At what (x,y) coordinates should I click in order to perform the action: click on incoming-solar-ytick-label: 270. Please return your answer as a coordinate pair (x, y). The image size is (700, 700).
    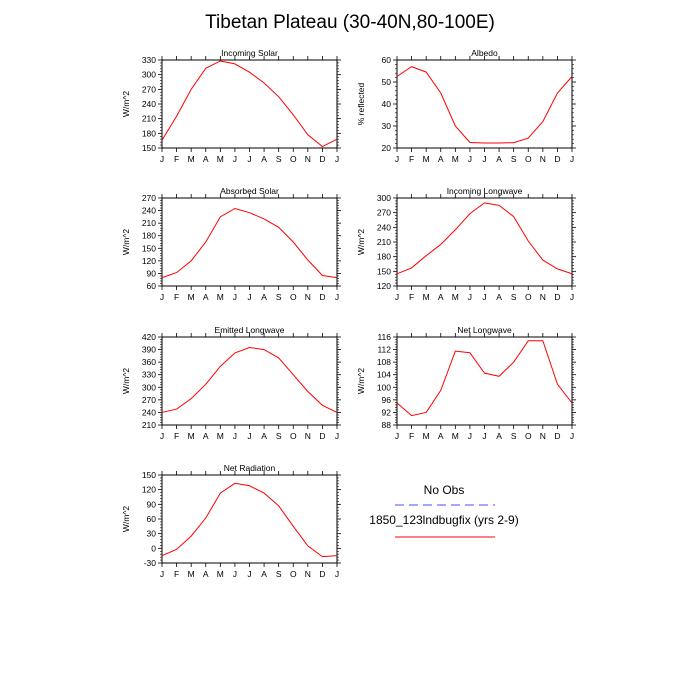
    Looking at the image, I should click on (149, 89).